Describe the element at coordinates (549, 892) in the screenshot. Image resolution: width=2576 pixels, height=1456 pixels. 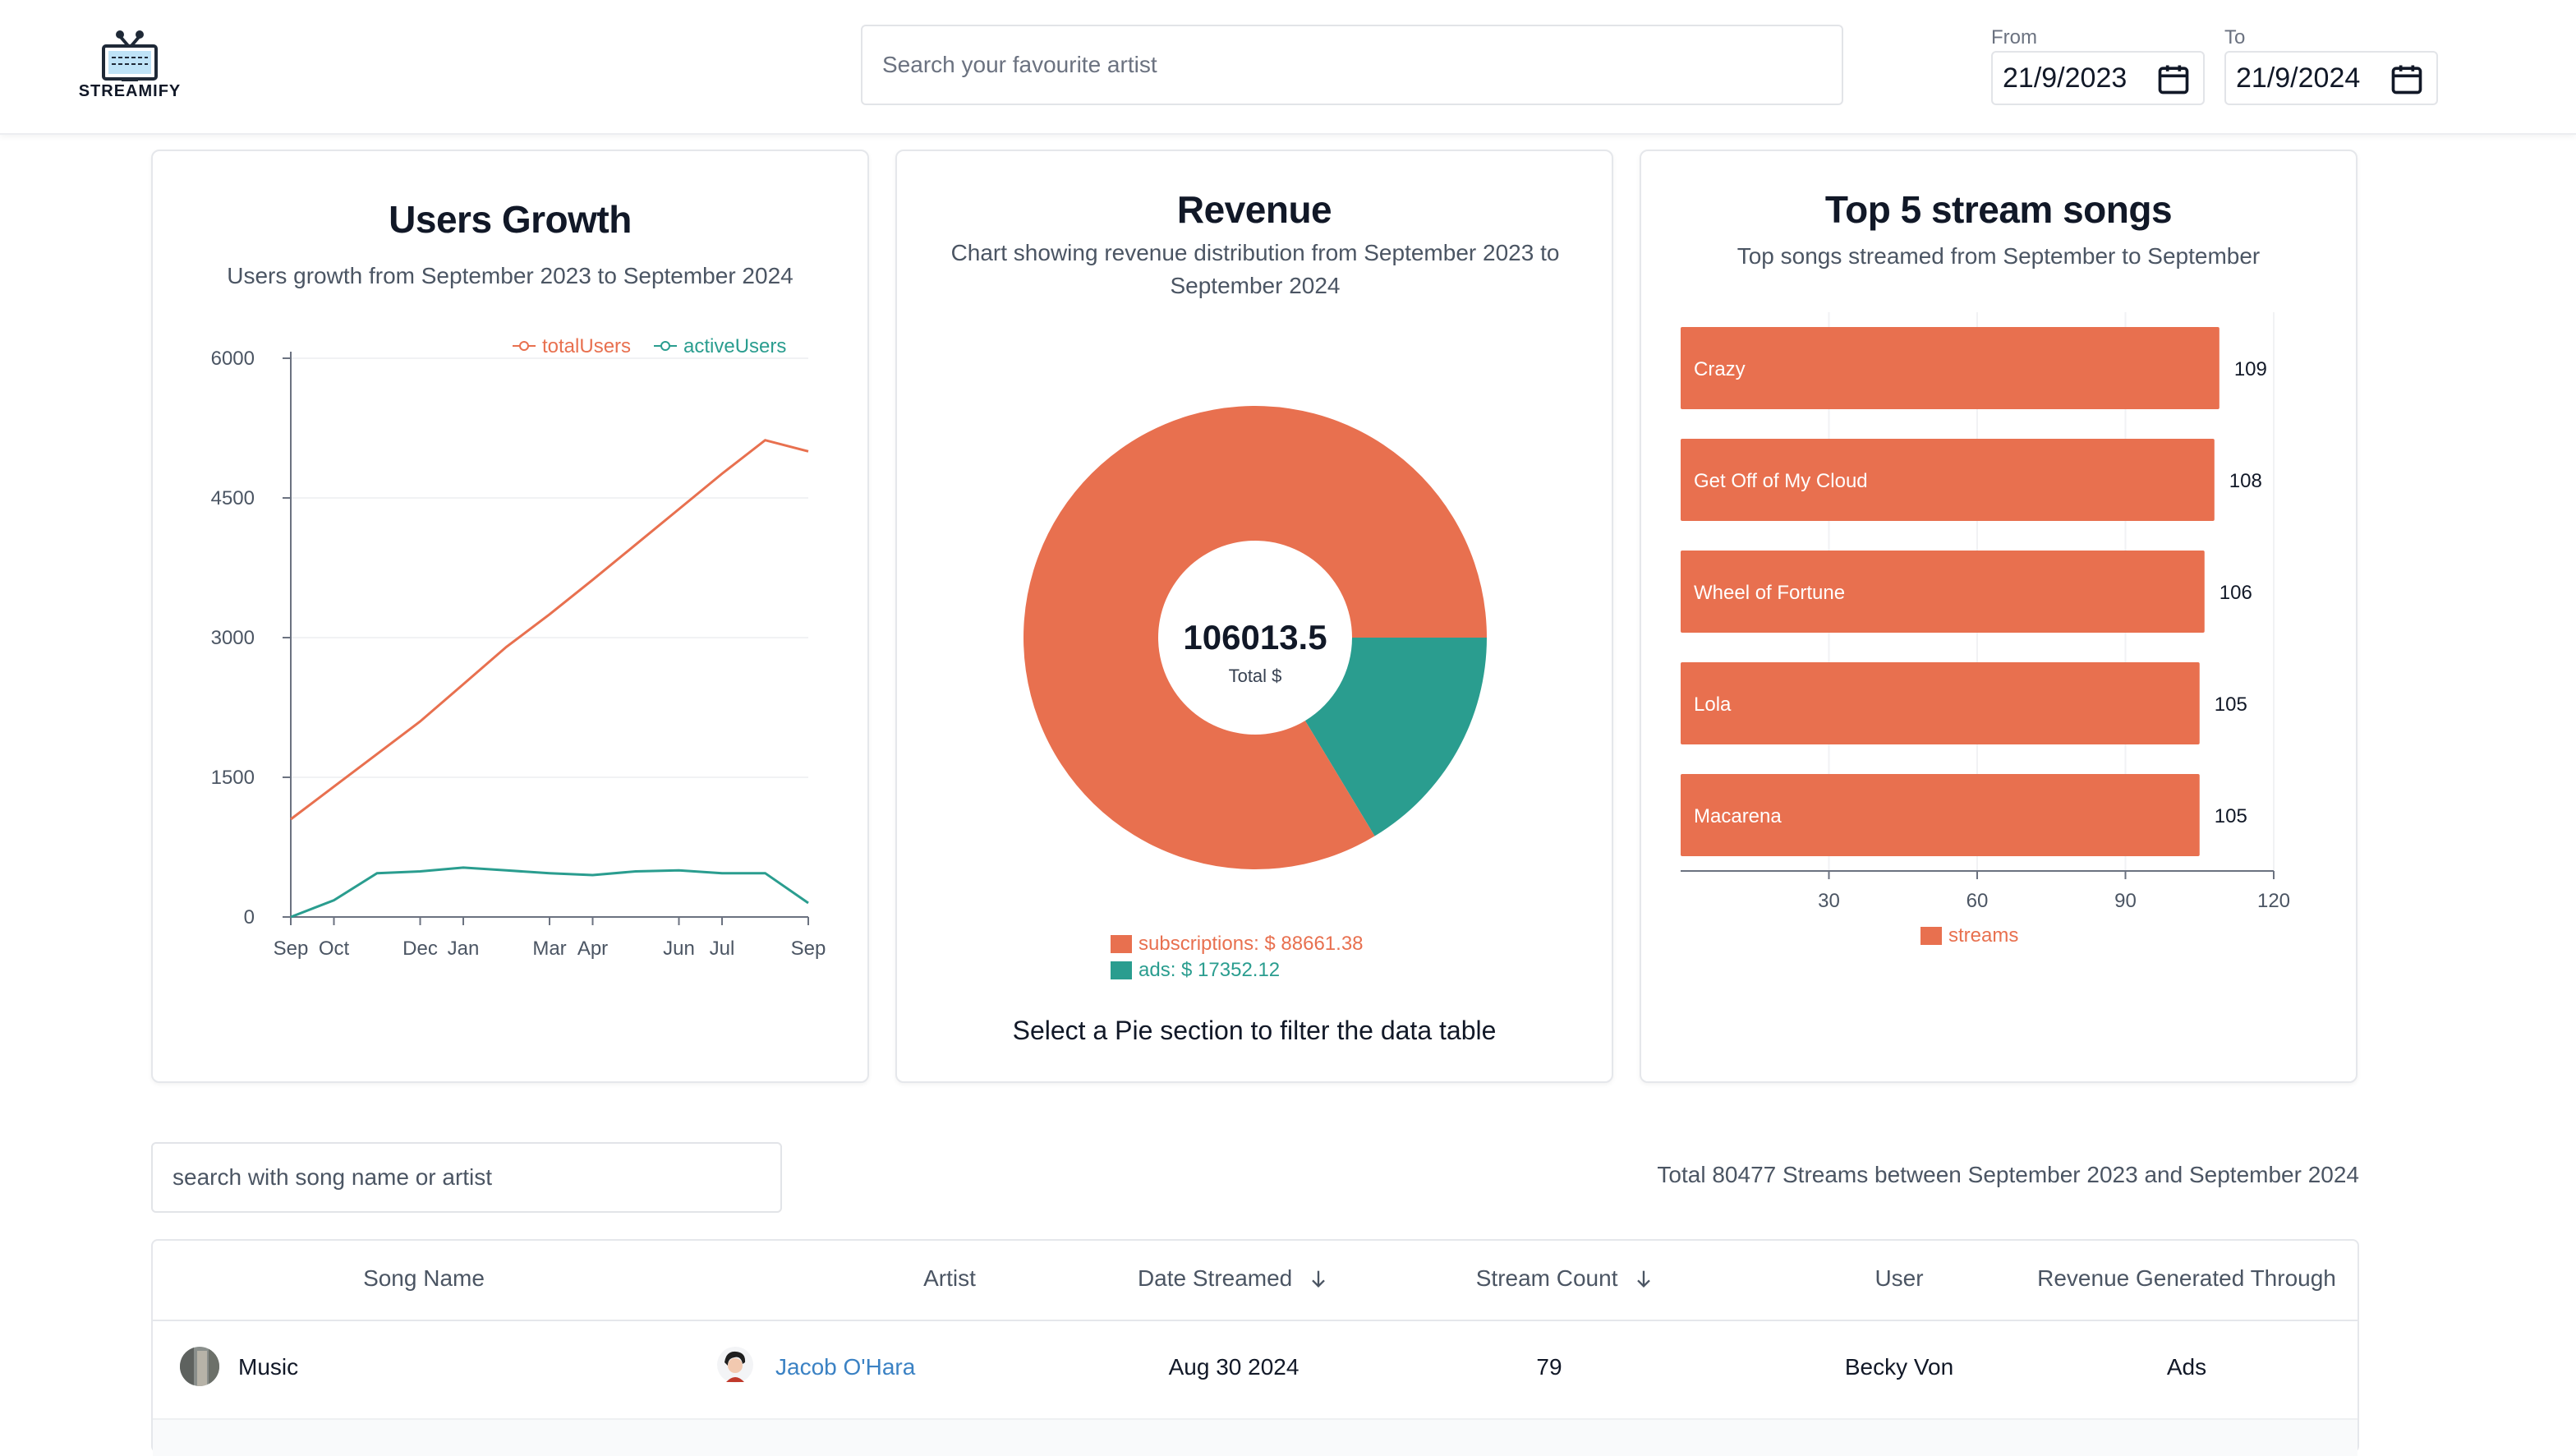
I see `series-line-activeUsers` at that location.